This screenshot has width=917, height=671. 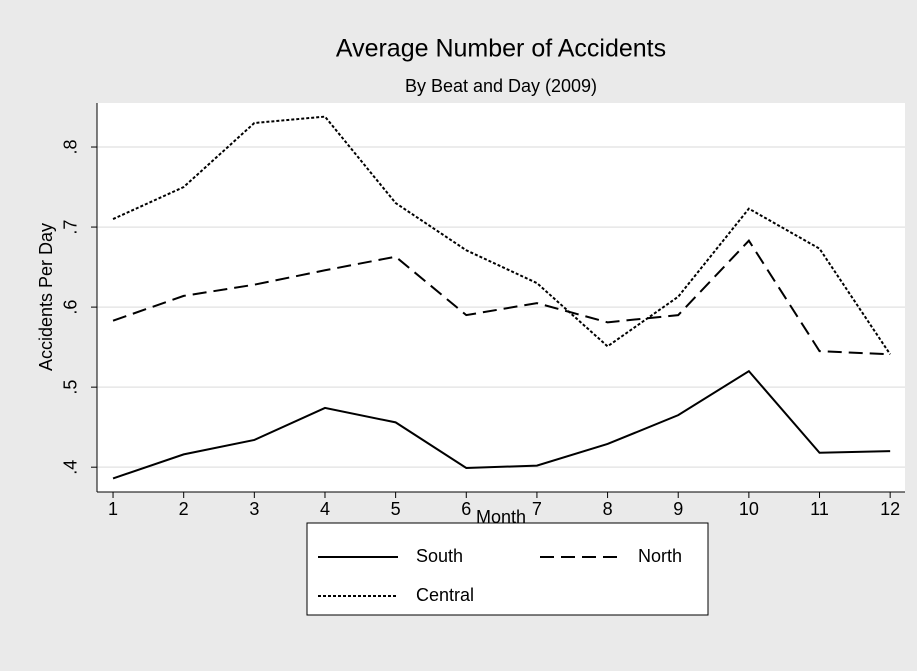 I want to click on x-axis-title: Month, so click(x=501, y=517).